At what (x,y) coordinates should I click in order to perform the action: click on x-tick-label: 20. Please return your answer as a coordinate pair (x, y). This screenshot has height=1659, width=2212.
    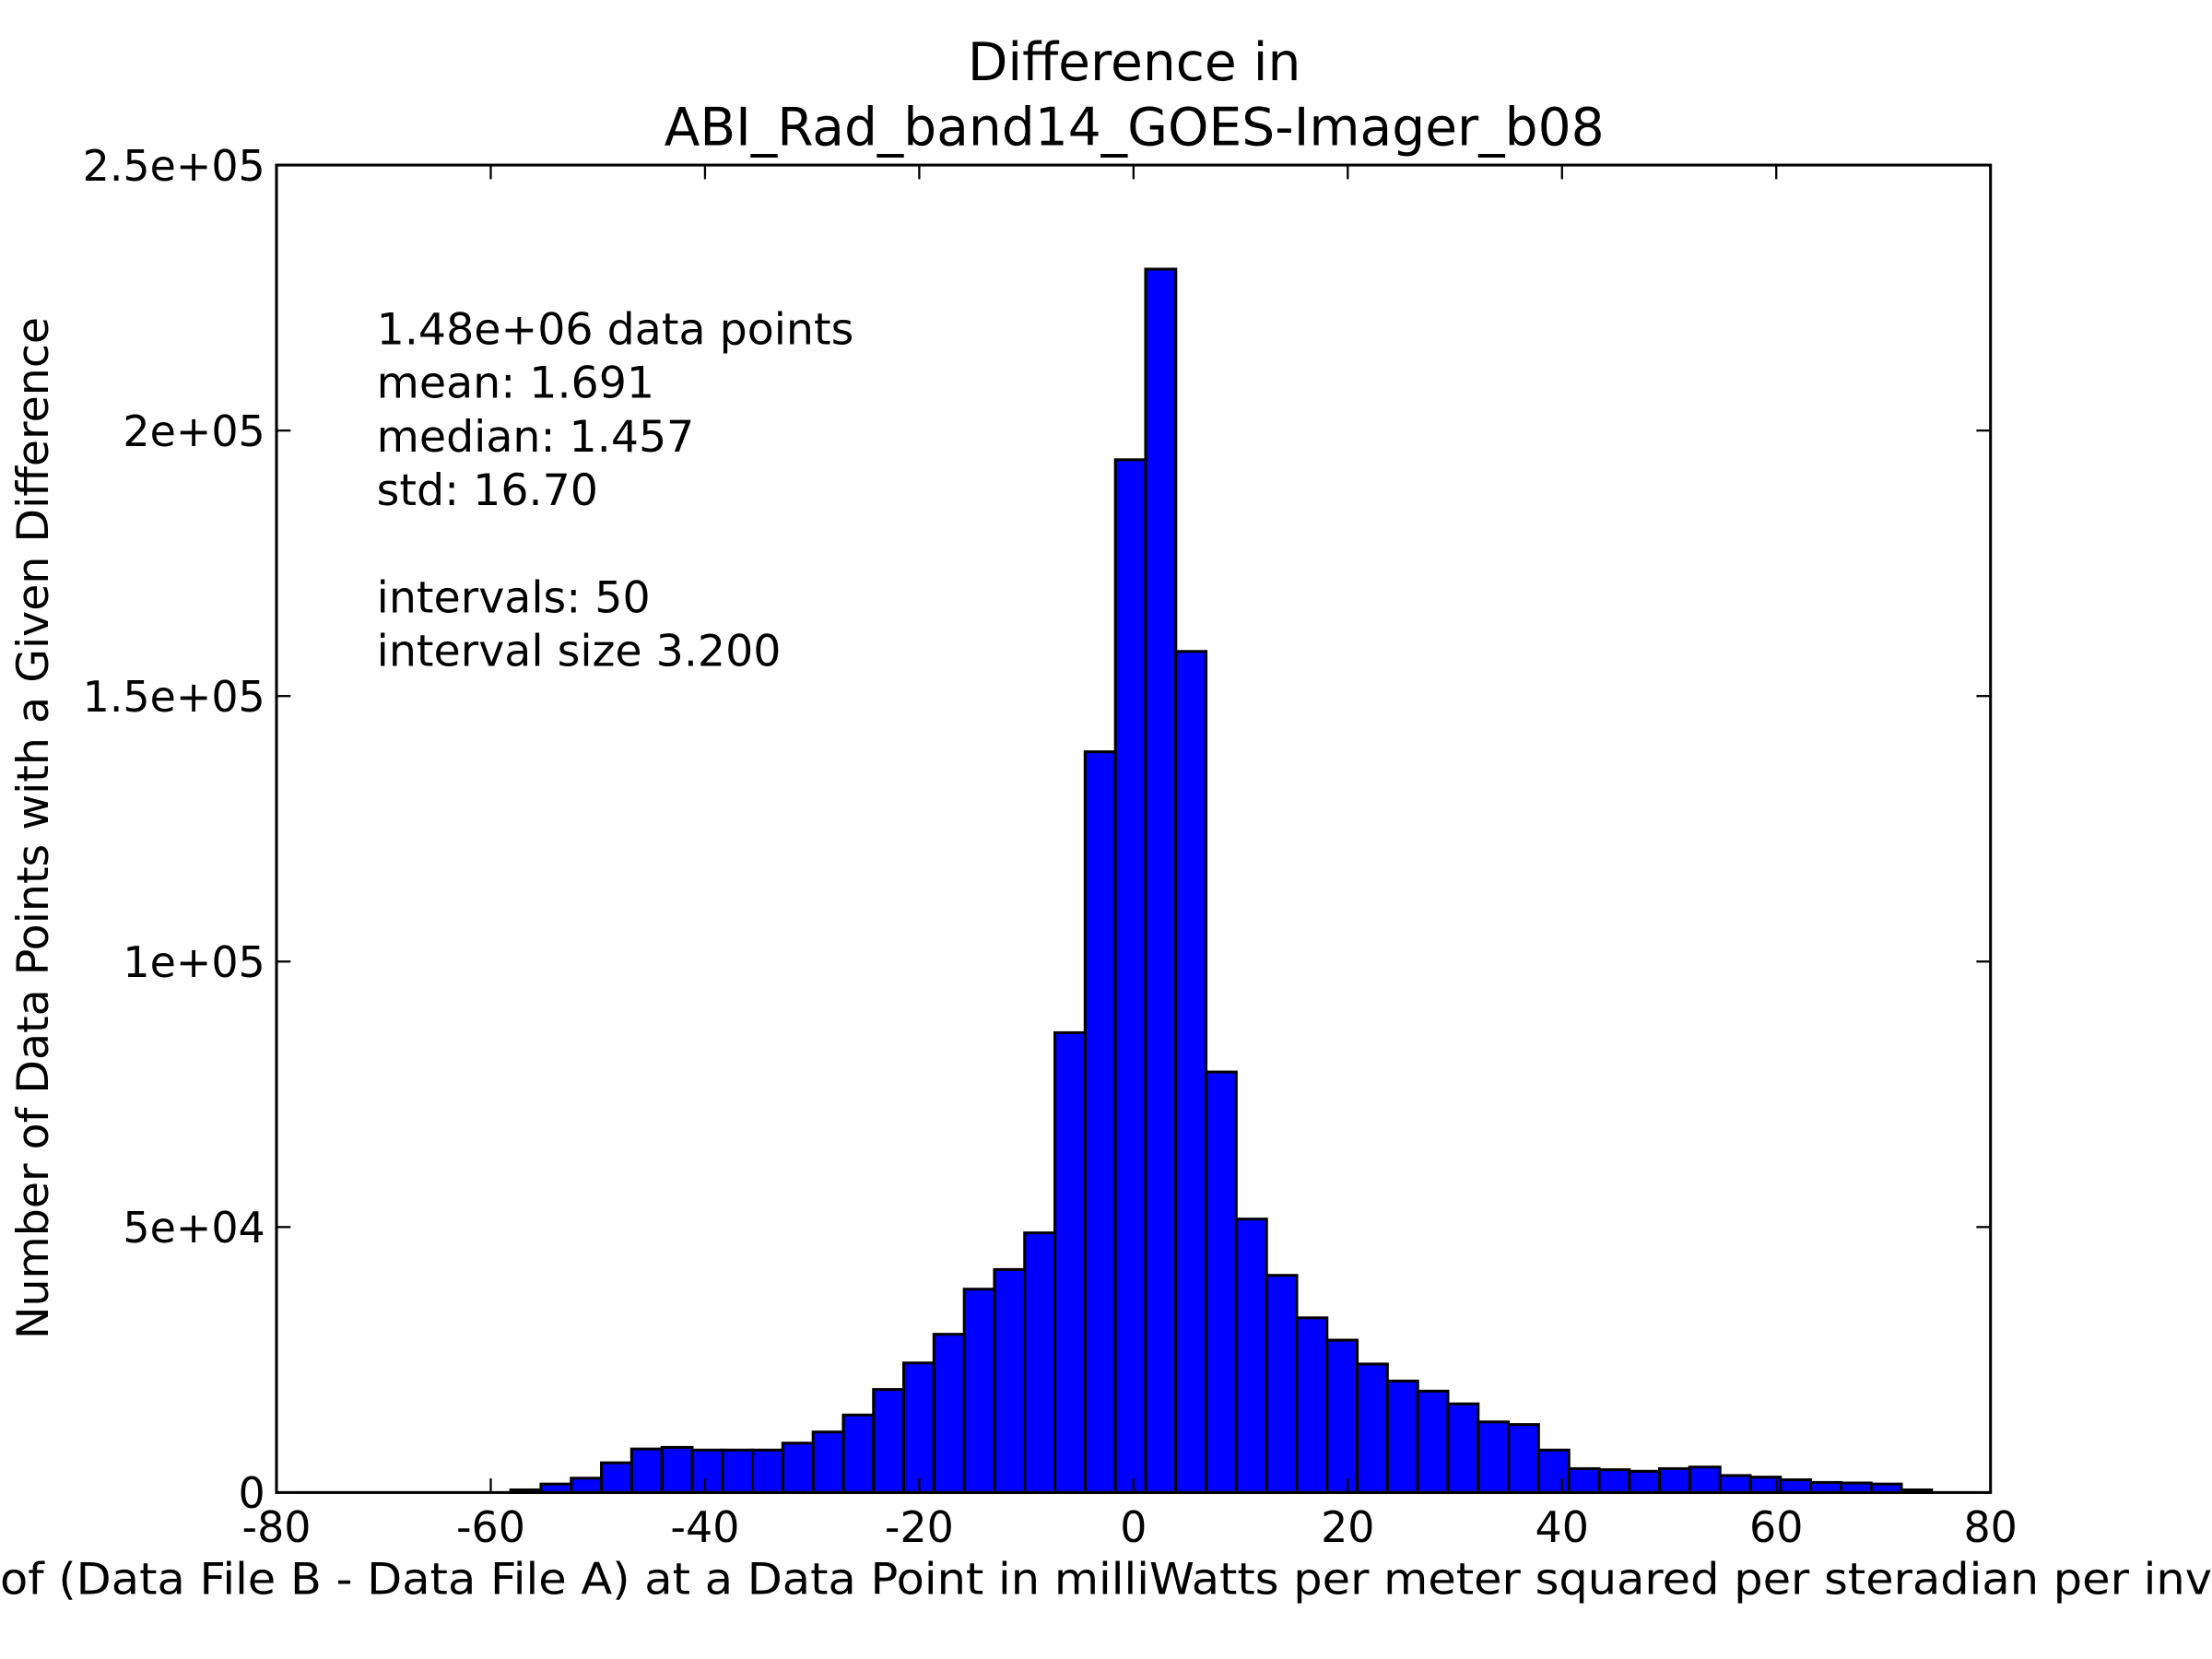
    Looking at the image, I should click on (1347, 1527).